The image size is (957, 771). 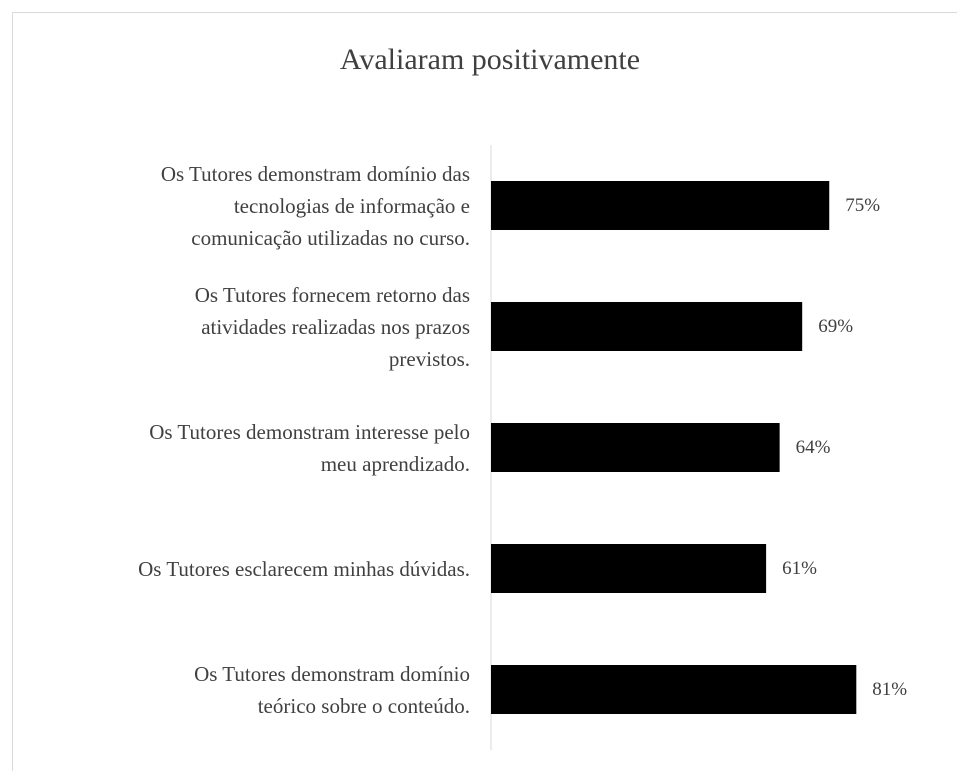 What do you see at coordinates (889, 689) in the screenshot?
I see `value-label: 81%` at bounding box center [889, 689].